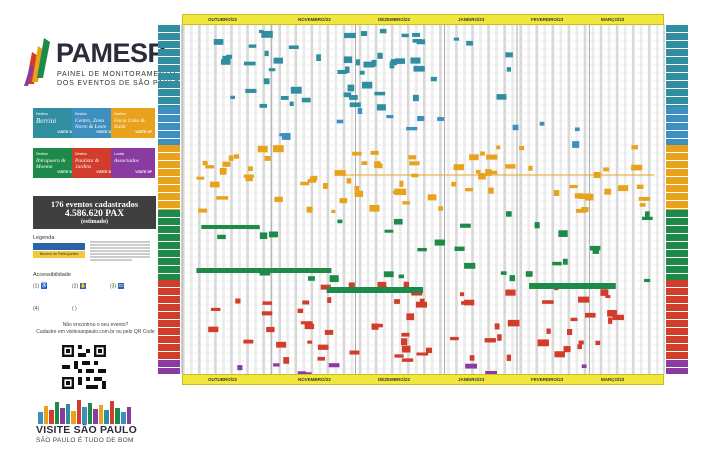  I want to click on destination-small: Destino, so click(42, 114).